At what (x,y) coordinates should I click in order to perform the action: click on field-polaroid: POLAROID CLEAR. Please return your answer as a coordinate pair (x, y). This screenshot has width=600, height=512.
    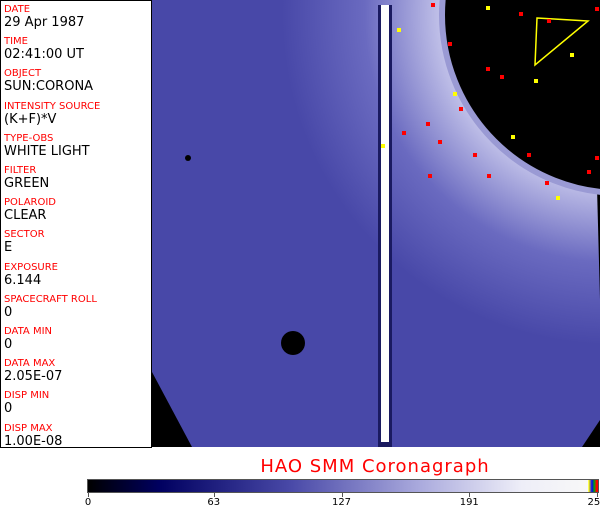
    Looking at the image, I should click on (30, 210).